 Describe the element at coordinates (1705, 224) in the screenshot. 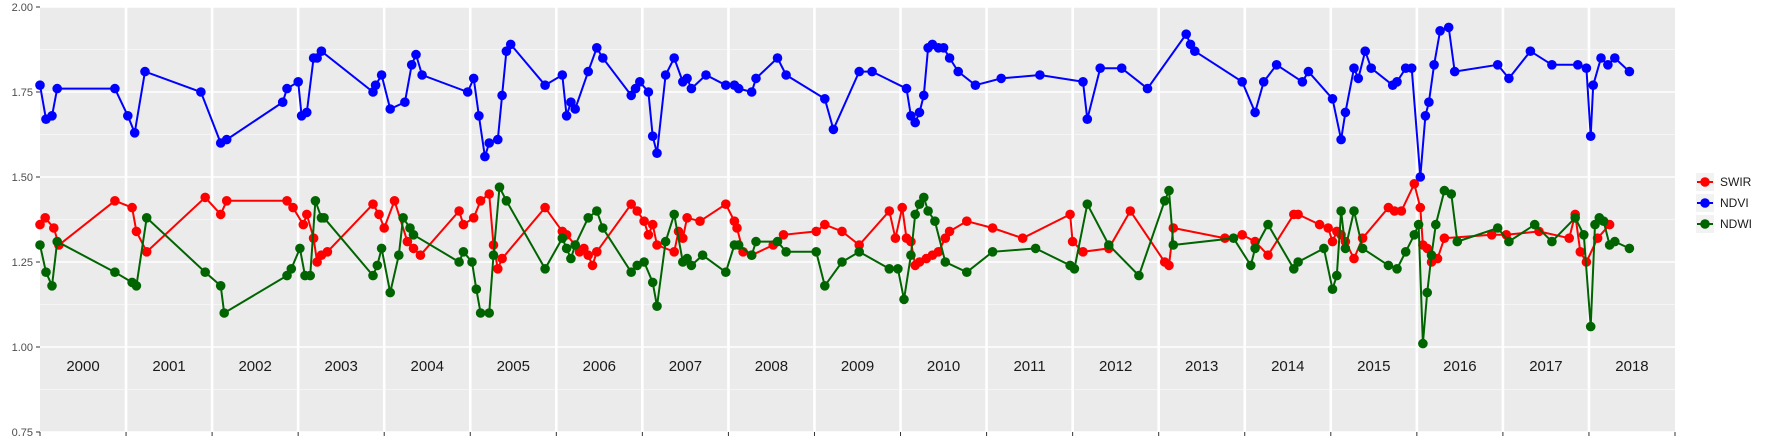

I see `legend-key-point` at that location.